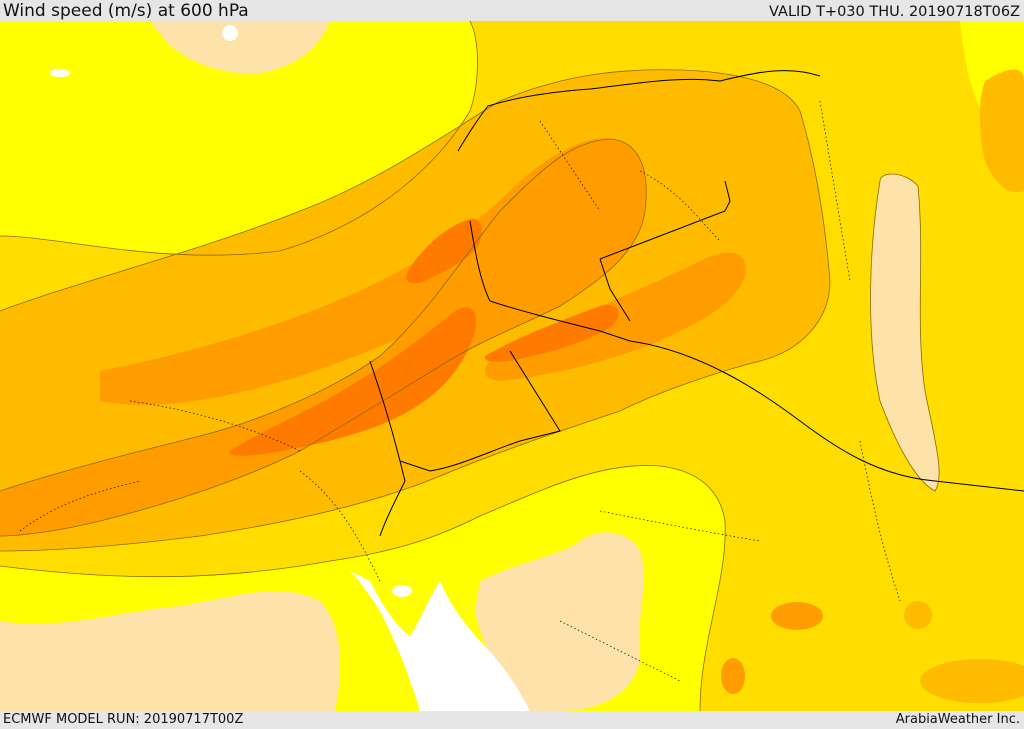  I want to click on wind-band-level-5-north, so click(444, 251).